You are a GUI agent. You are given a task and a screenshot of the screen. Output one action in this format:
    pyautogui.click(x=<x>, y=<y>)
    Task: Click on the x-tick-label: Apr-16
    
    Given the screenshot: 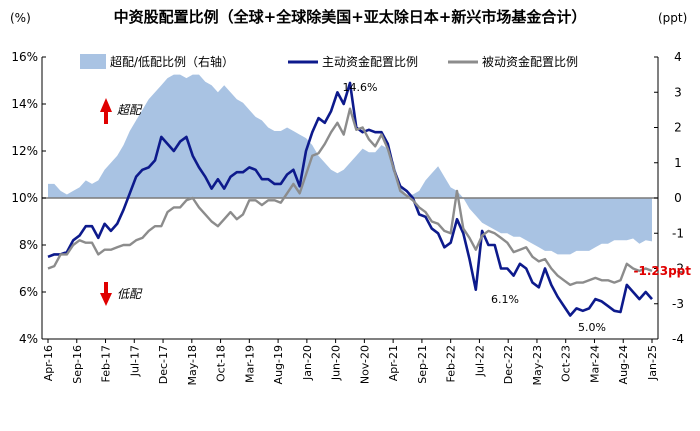 What is the action you would take?
    pyautogui.click(x=48, y=363)
    